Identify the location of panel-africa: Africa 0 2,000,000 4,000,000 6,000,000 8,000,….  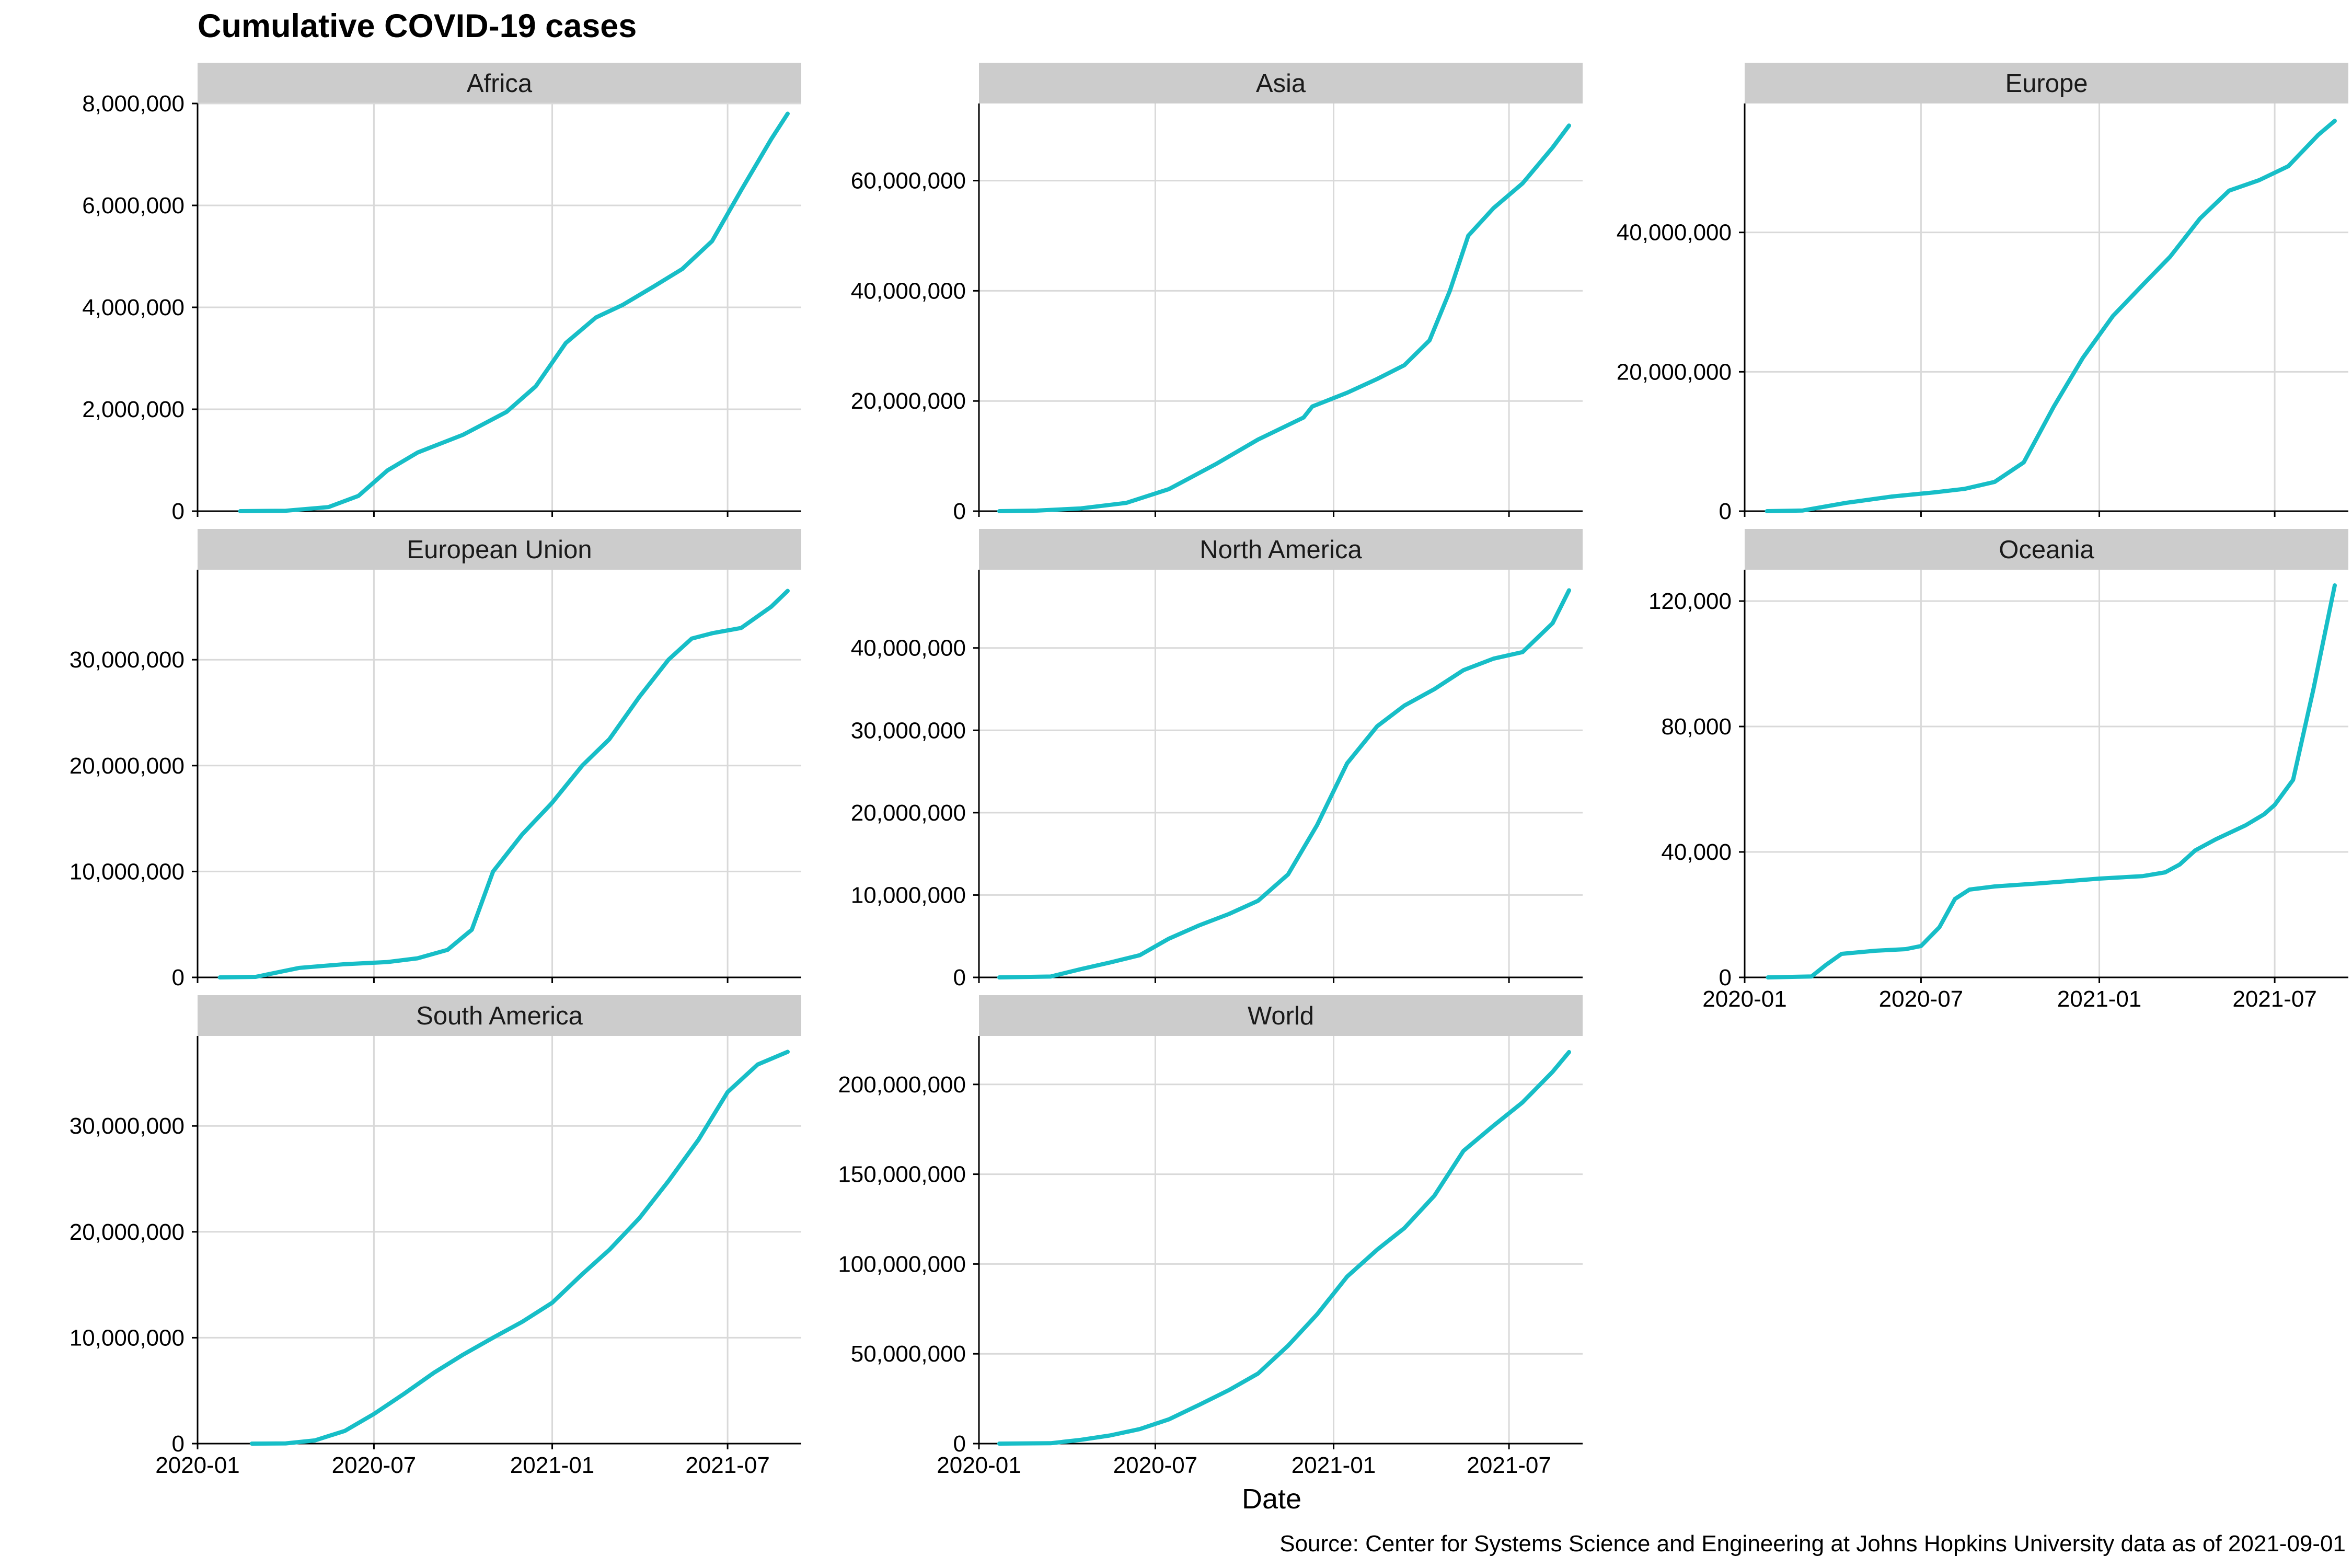
(441, 293).